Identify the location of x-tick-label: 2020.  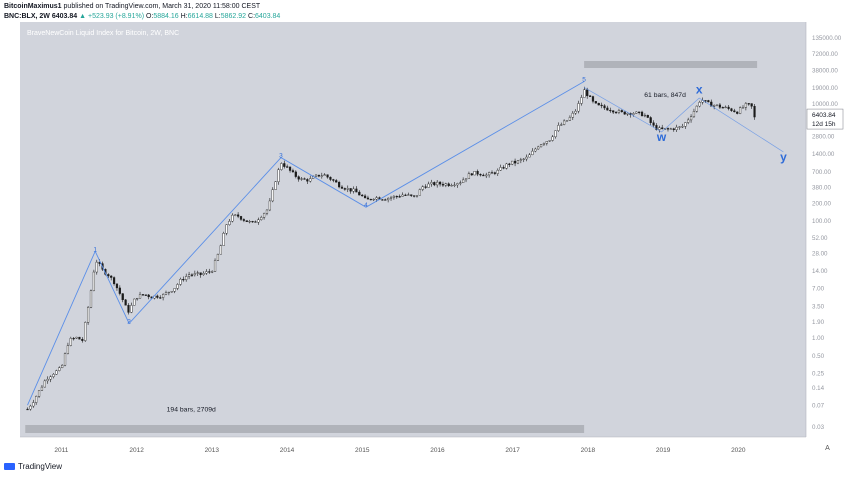
(738, 450).